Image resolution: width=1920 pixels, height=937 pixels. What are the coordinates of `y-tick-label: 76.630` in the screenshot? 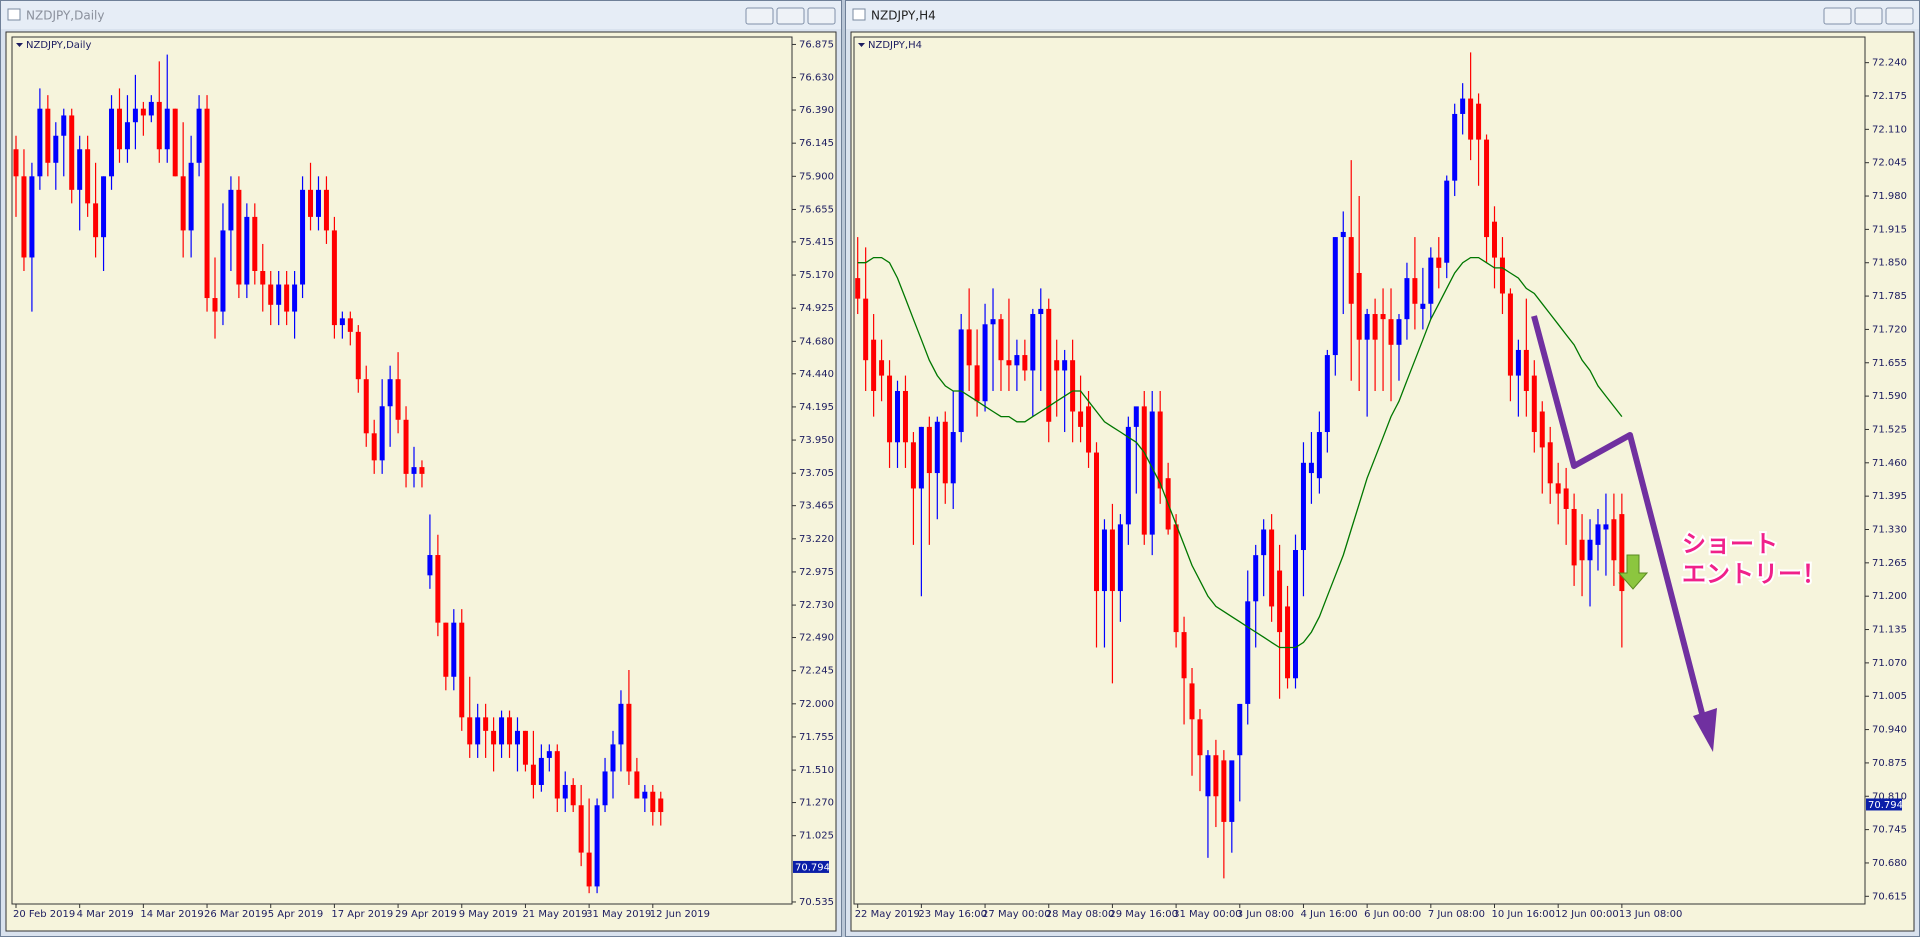 It's located at (816, 78).